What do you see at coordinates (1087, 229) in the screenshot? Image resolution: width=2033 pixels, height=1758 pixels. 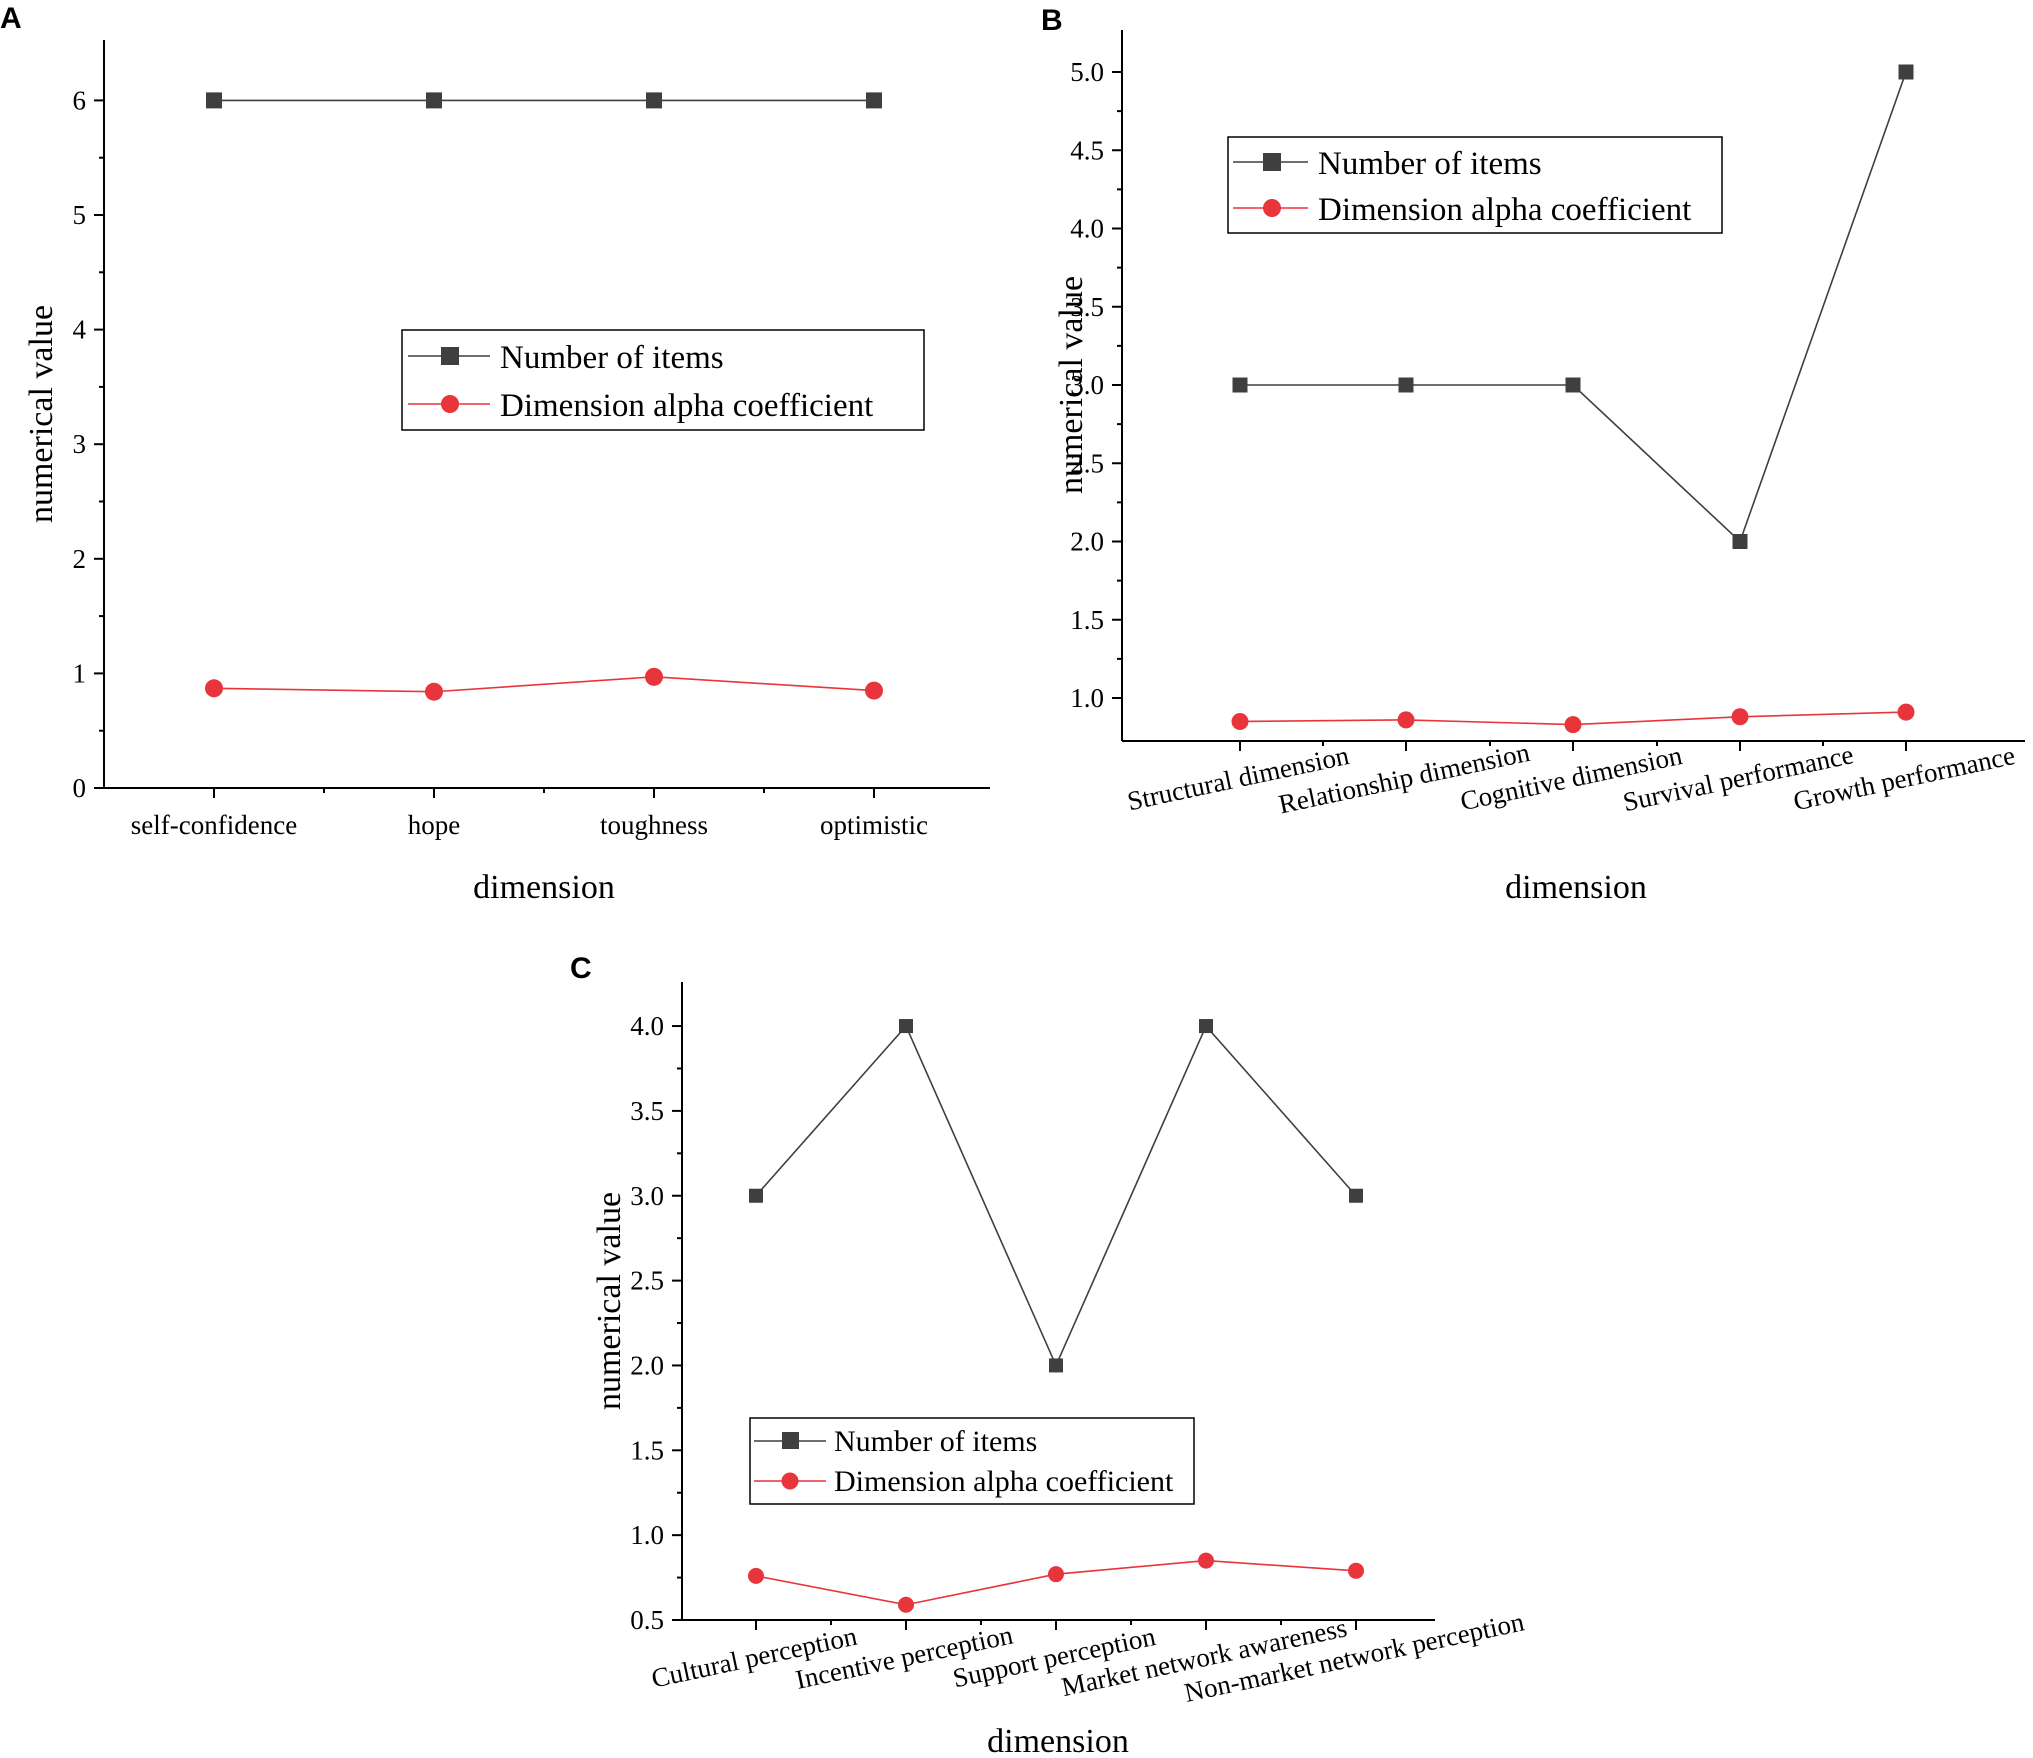 I see `panel-b-ytick-label: 4.0` at bounding box center [1087, 229].